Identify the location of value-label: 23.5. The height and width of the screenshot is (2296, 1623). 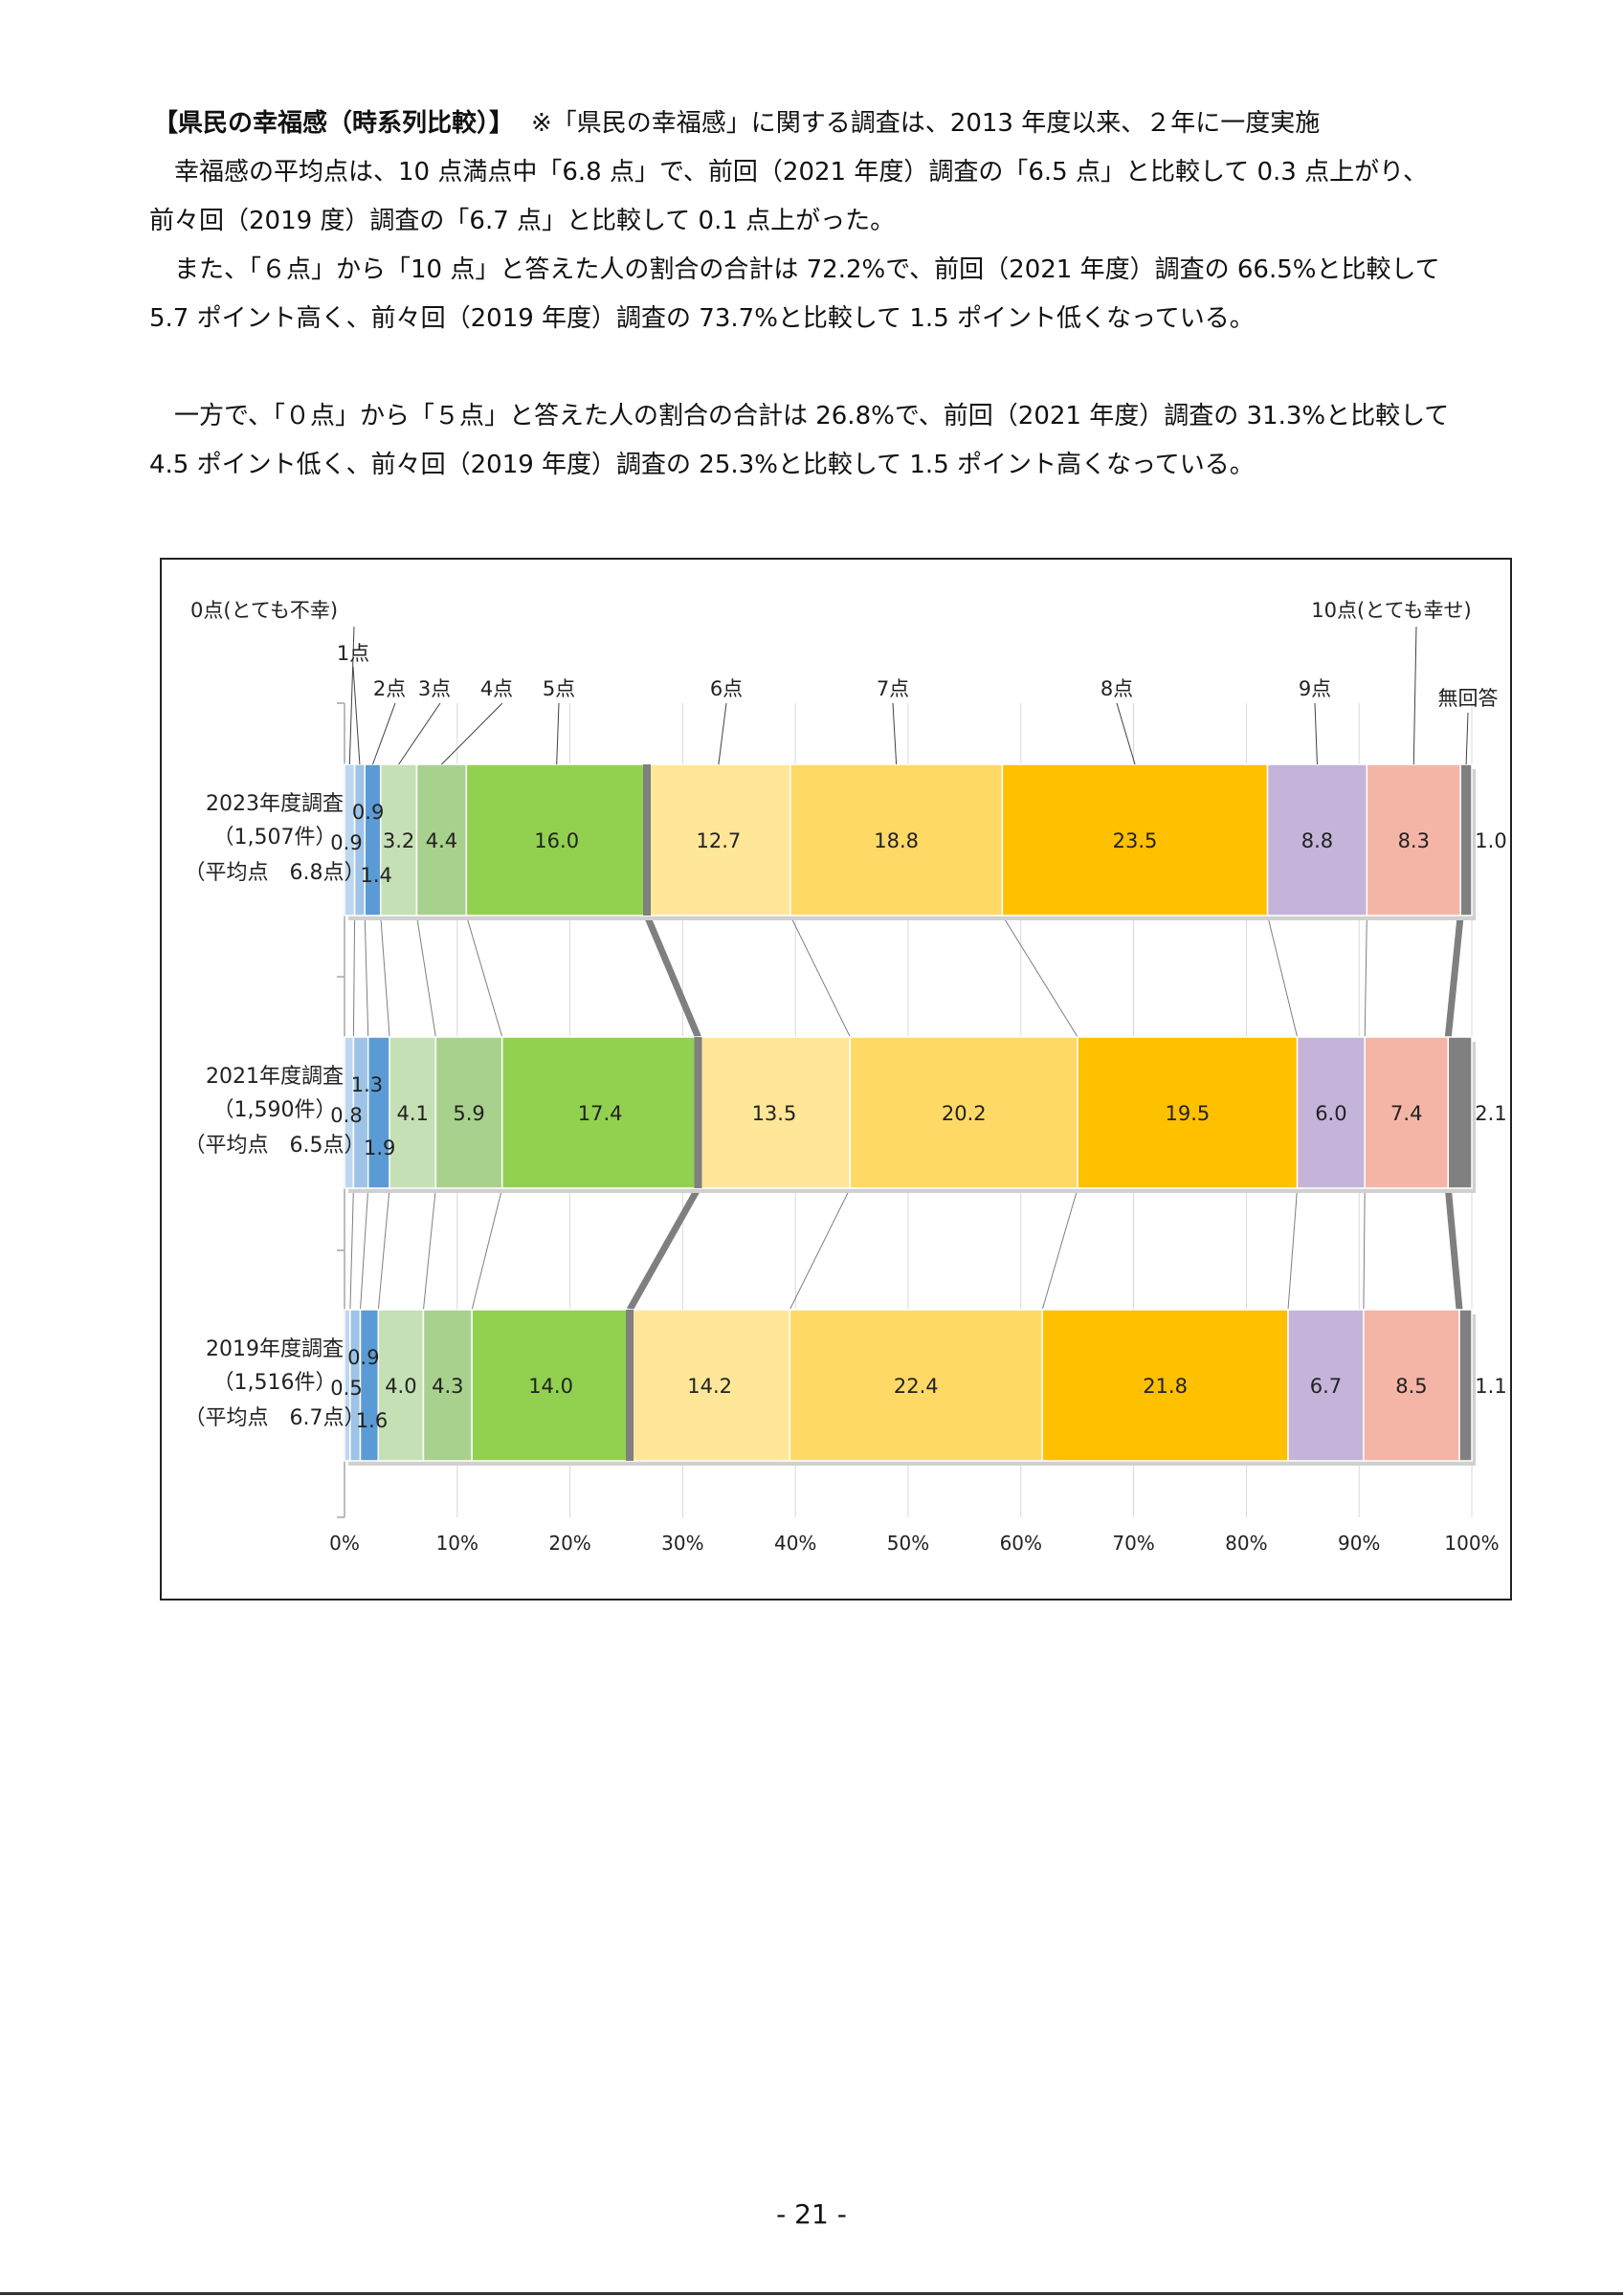
(1135, 841).